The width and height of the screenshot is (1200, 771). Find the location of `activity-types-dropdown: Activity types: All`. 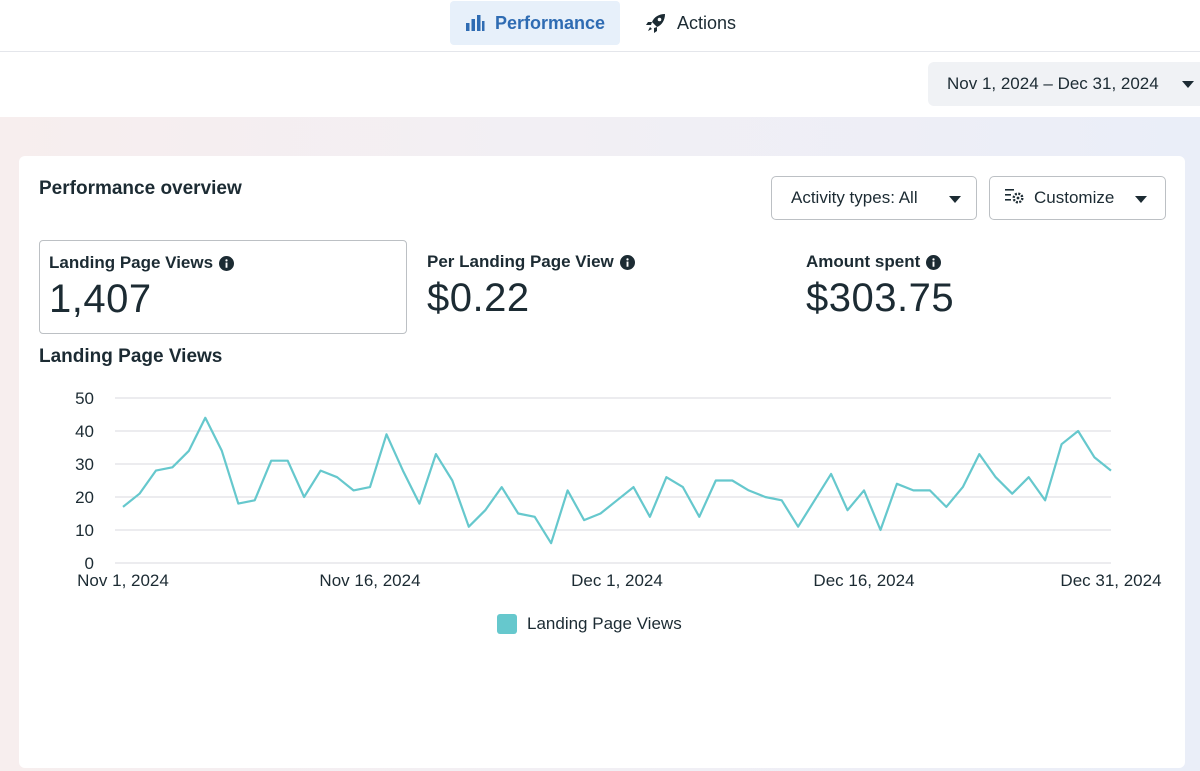

activity-types-dropdown: Activity types: All is located at coordinates (874, 198).